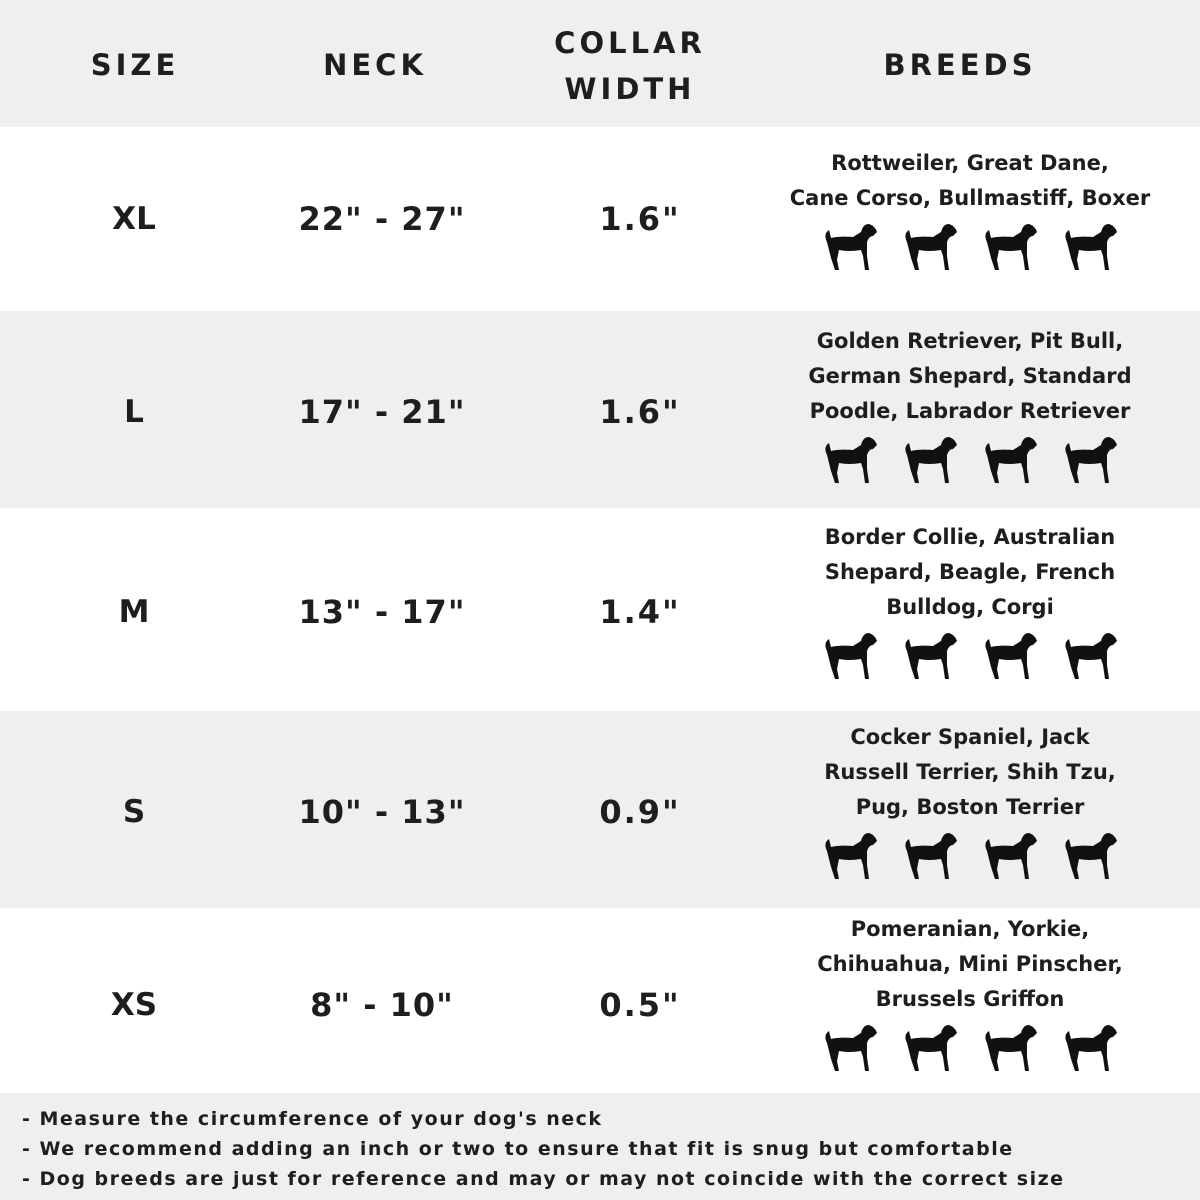 The image size is (1200, 1200). Describe the element at coordinates (970, 198) in the screenshot. I see `breeds-line: Cane Corso, Bullmastiff, Boxer` at that location.